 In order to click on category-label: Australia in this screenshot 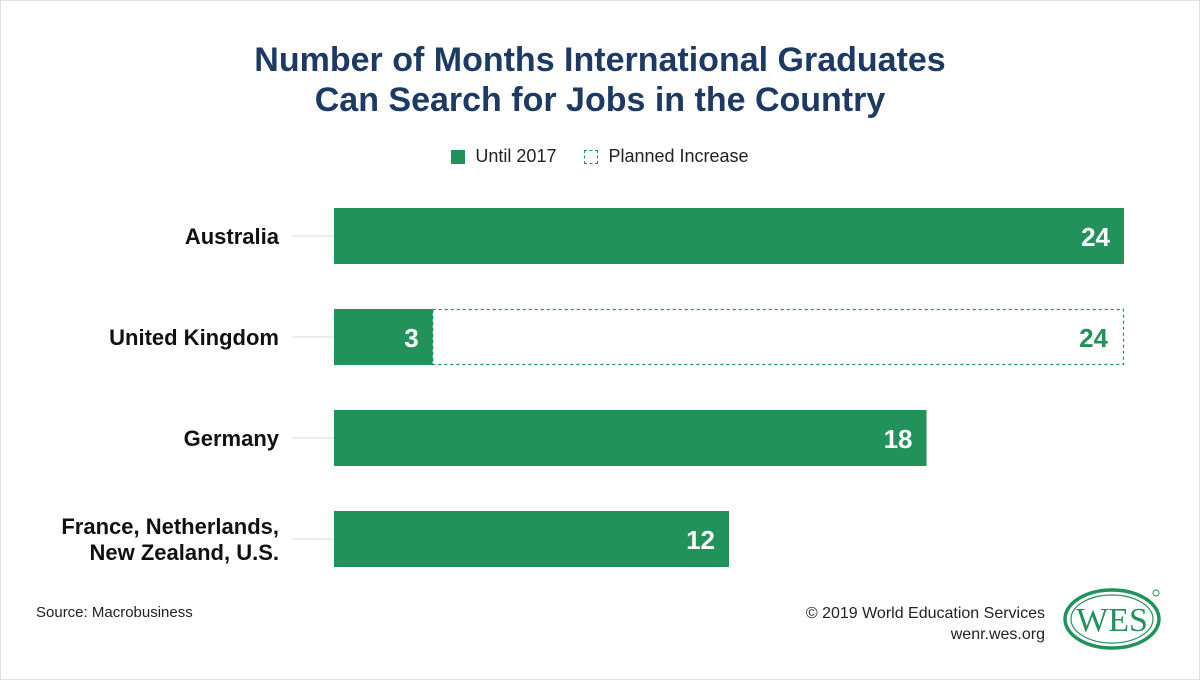, I will do `click(232, 236)`.